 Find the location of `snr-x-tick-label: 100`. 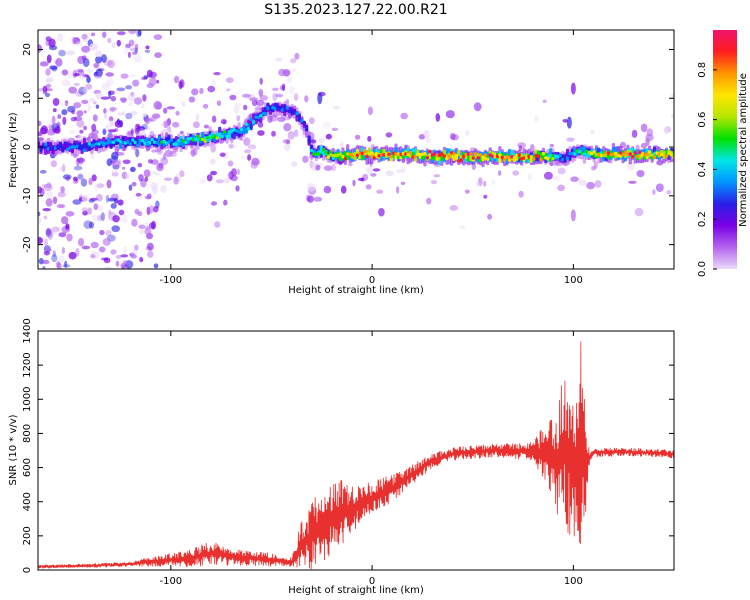

snr-x-tick-label: 100 is located at coordinates (573, 581).